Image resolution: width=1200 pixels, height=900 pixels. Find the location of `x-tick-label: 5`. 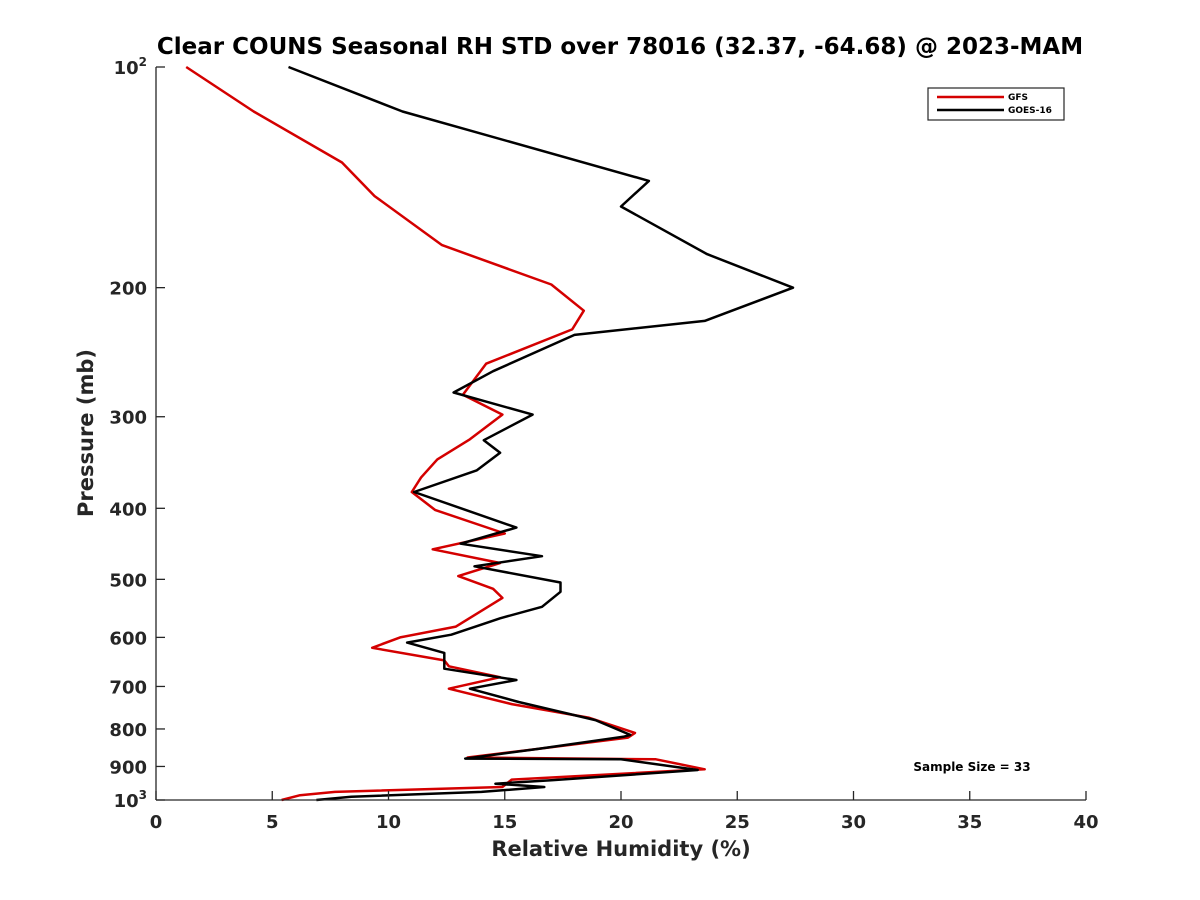

x-tick-label: 5 is located at coordinates (272, 822).